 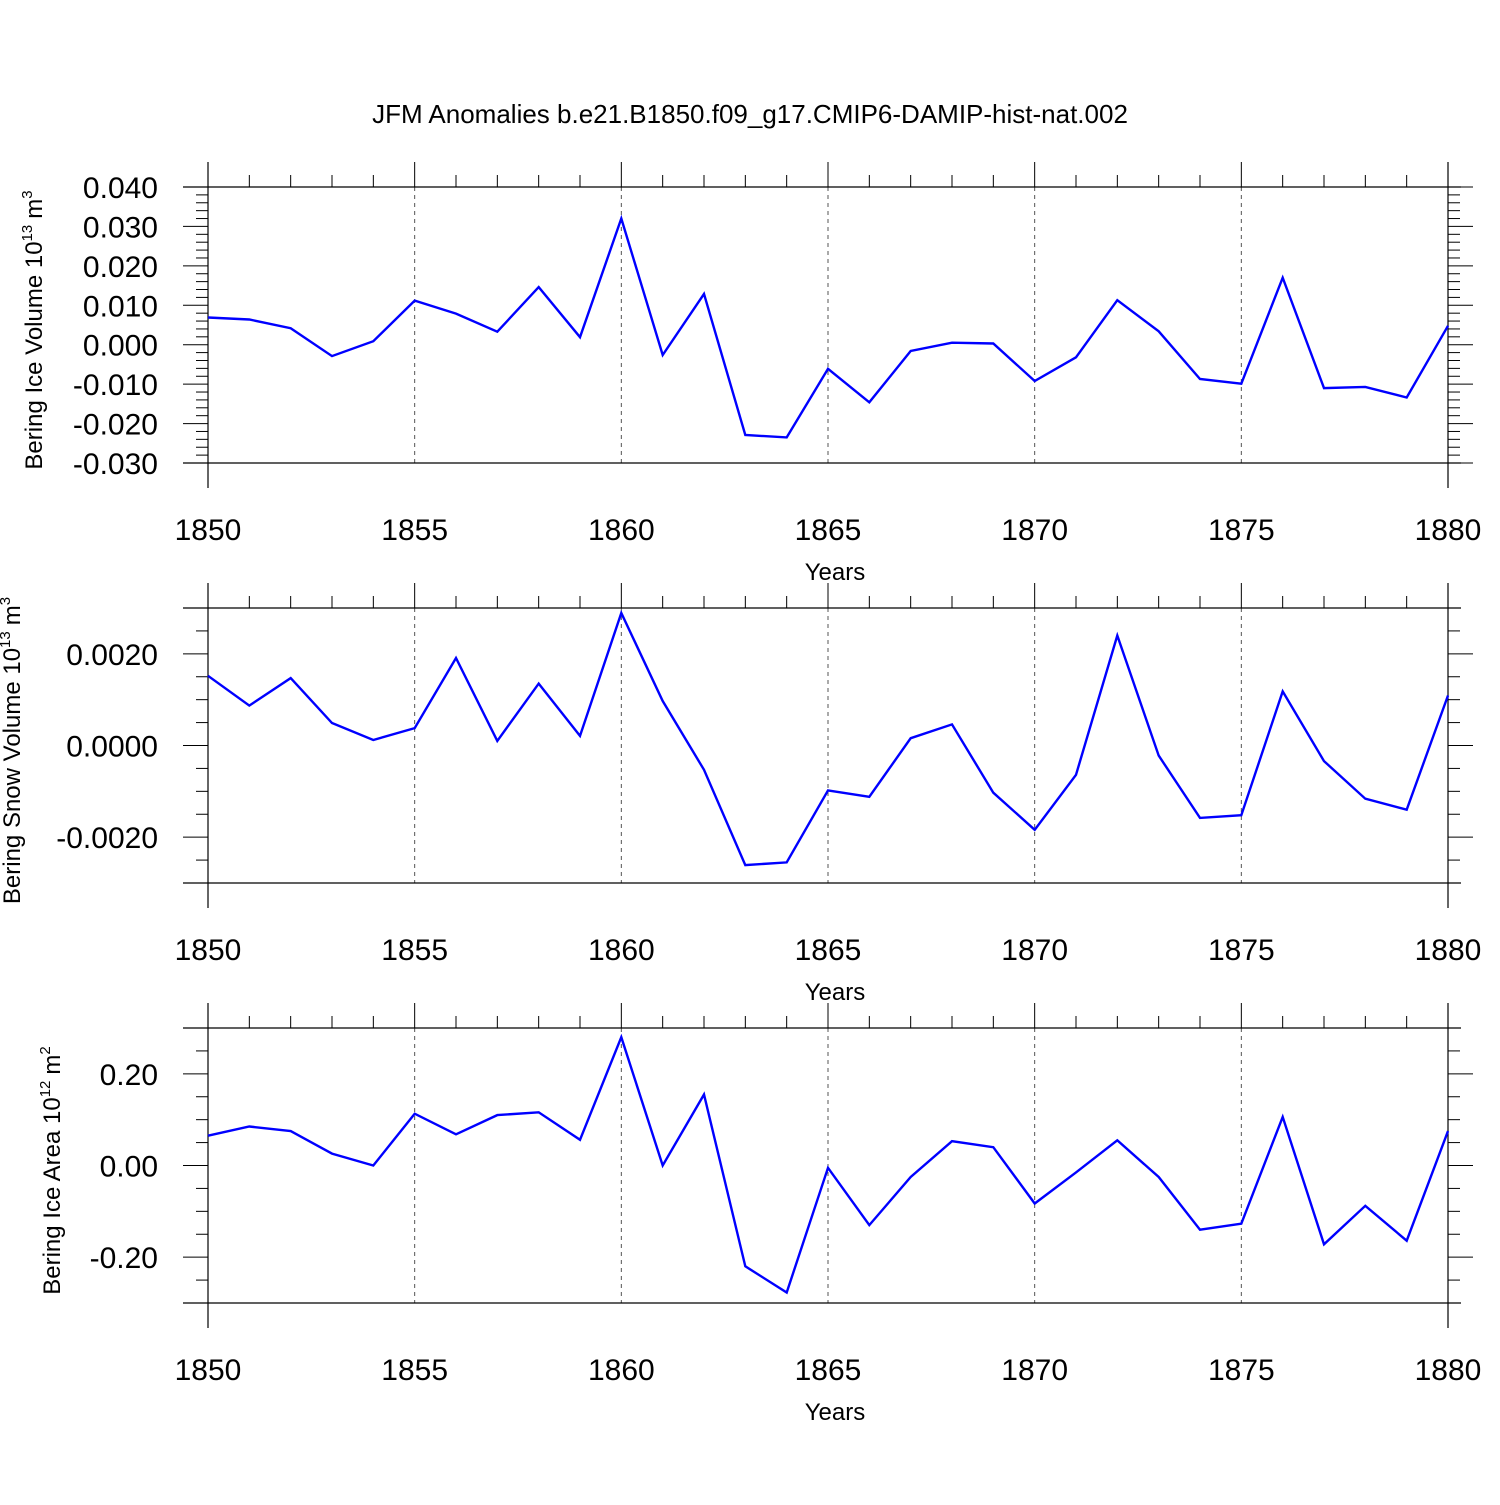 What do you see at coordinates (115, 464) in the screenshot?
I see `y-tick-label: -0.030` at bounding box center [115, 464].